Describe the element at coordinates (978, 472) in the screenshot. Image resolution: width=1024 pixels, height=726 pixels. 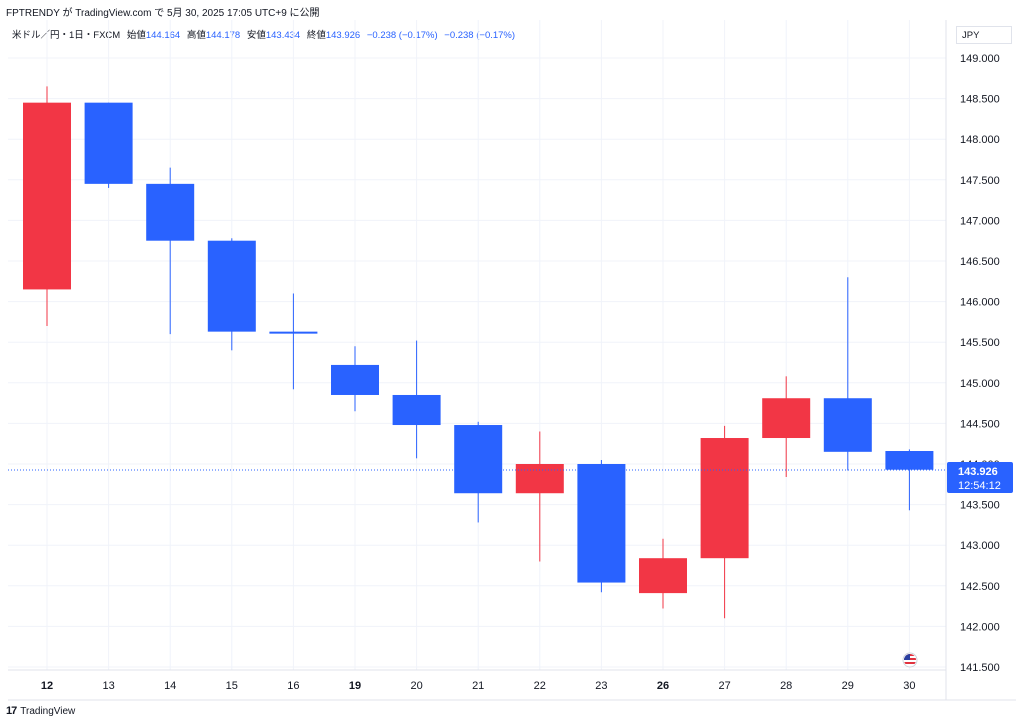
I see `last-price-value: 143.926` at that location.